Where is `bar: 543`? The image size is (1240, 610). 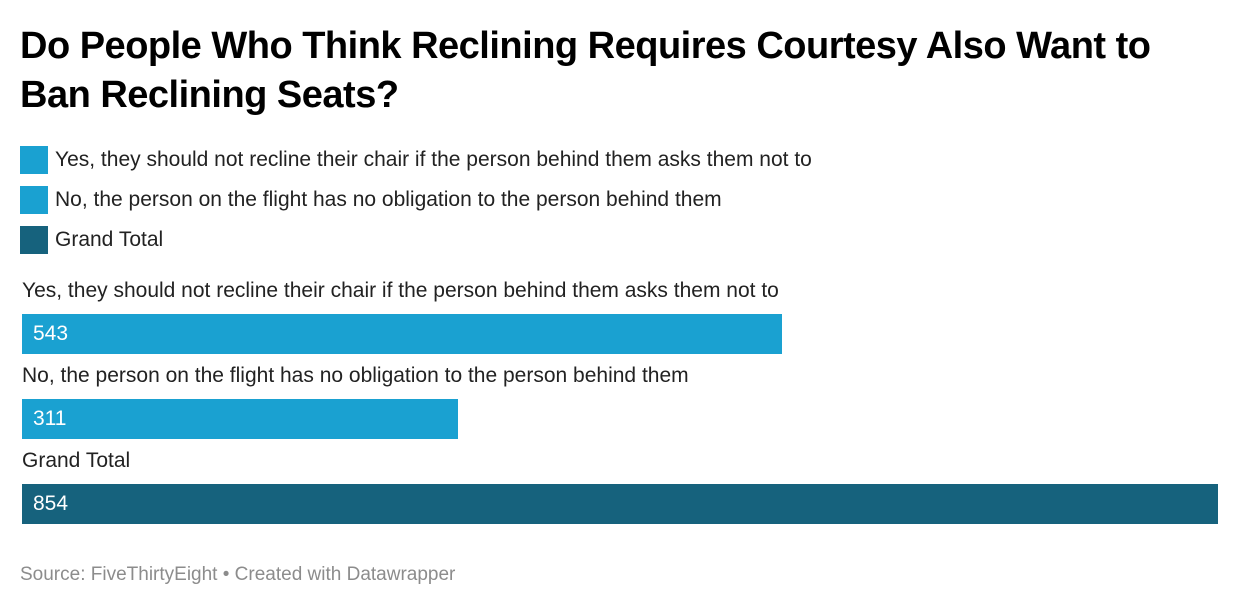 bar: 543 is located at coordinates (402, 334).